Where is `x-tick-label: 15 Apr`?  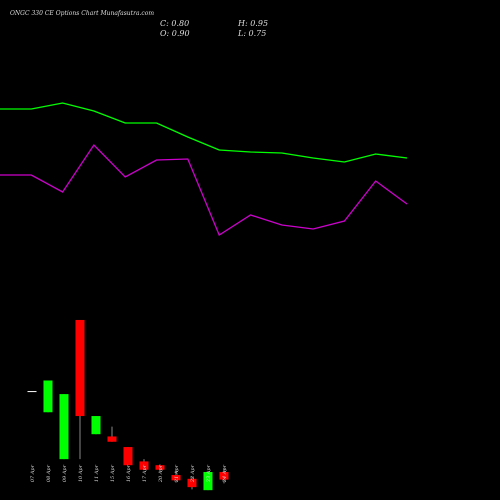
x-tick-label: 15 Apr is located at coordinates (113, 473).